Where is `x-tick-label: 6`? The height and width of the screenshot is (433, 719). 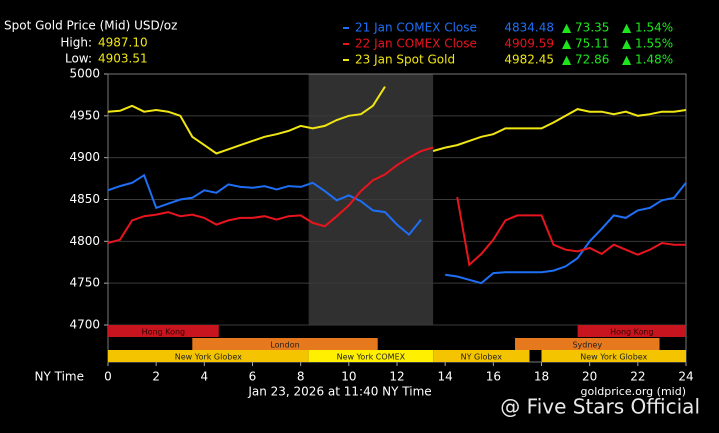 x-tick-label: 6 is located at coordinates (253, 377).